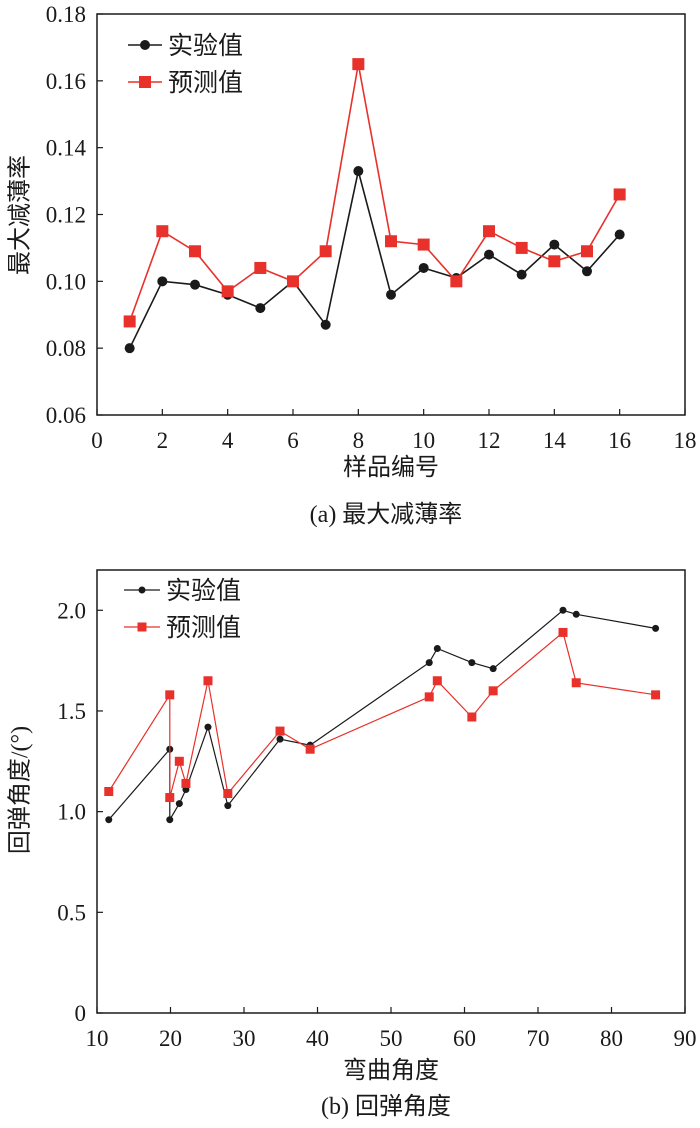  What do you see at coordinates (97, 440) in the screenshot?
I see `x-tick-label: 0` at bounding box center [97, 440].